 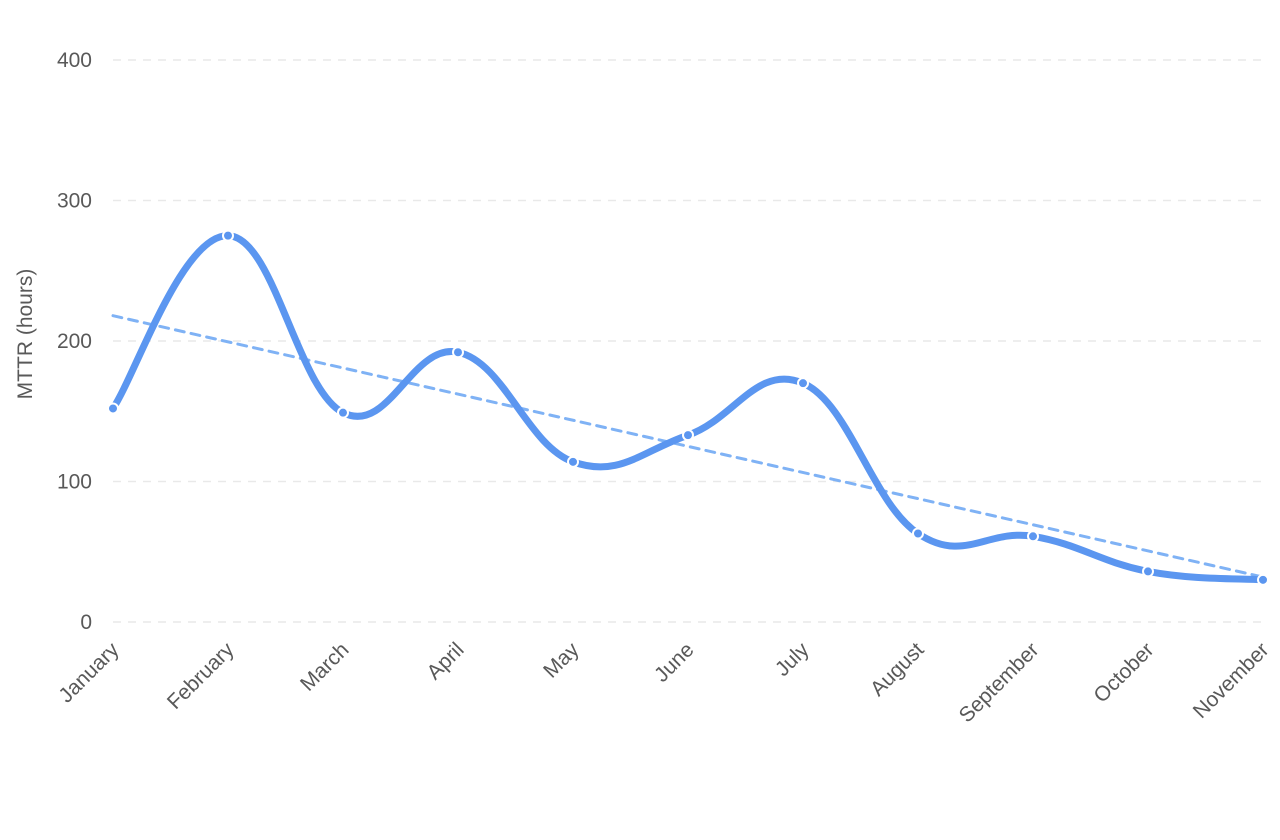 What do you see at coordinates (999, 682) in the screenshot?
I see `x-tick-label: September` at bounding box center [999, 682].